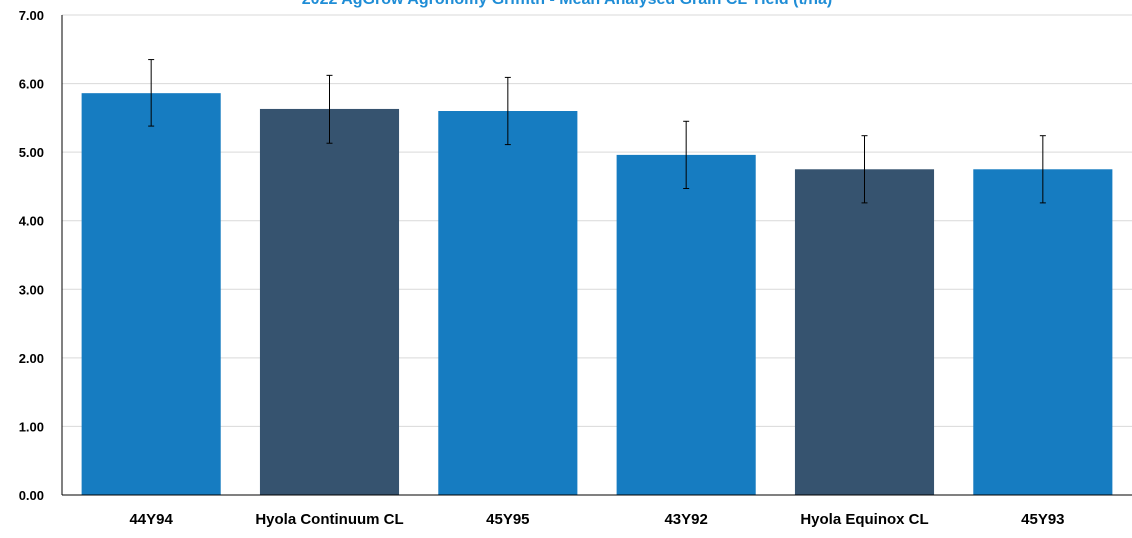 Image resolution: width=1132 pixels, height=538 pixels. I want to click on y-tick-labels: 0.00 1.00 2.00 3.00 4.00 5.00 6.00 7.00, so click(31, 255).